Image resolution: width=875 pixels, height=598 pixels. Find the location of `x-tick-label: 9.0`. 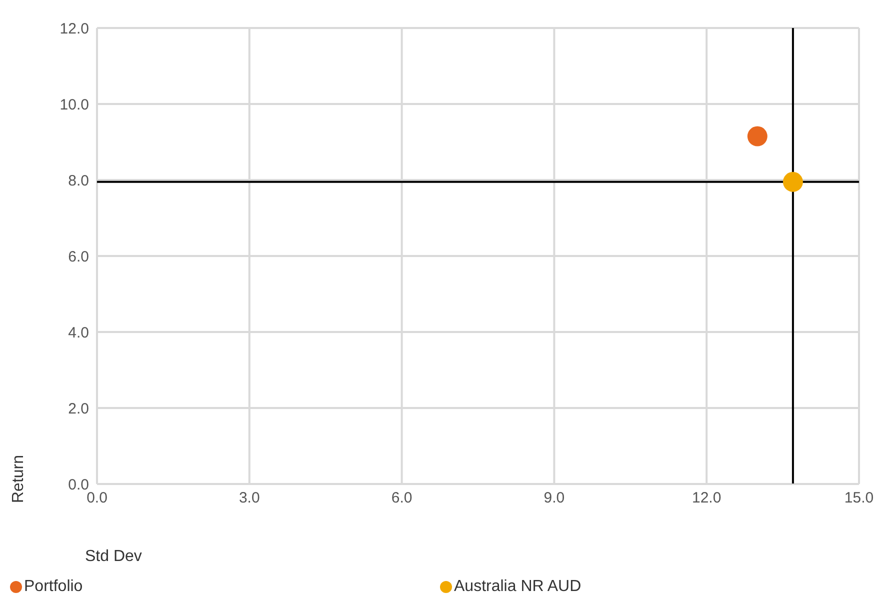

x-tick-label: 9.0 is located at coordinates (554, 498).